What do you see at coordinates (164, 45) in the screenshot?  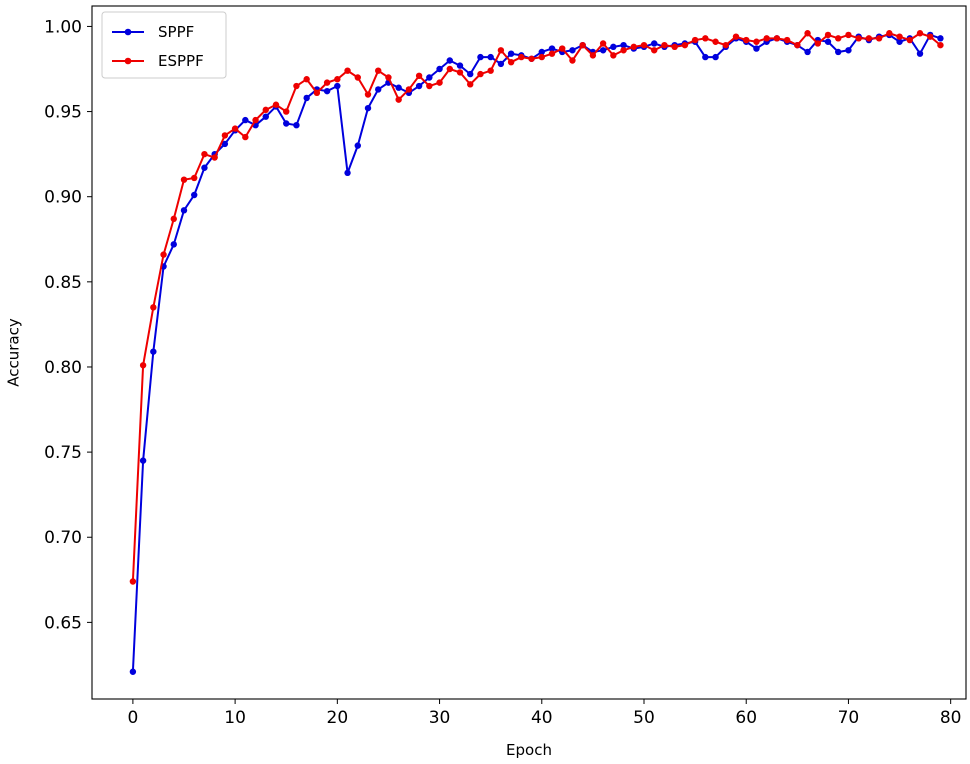 I see `legend: SPPF ESPPF` at bounding box center [164, 45].